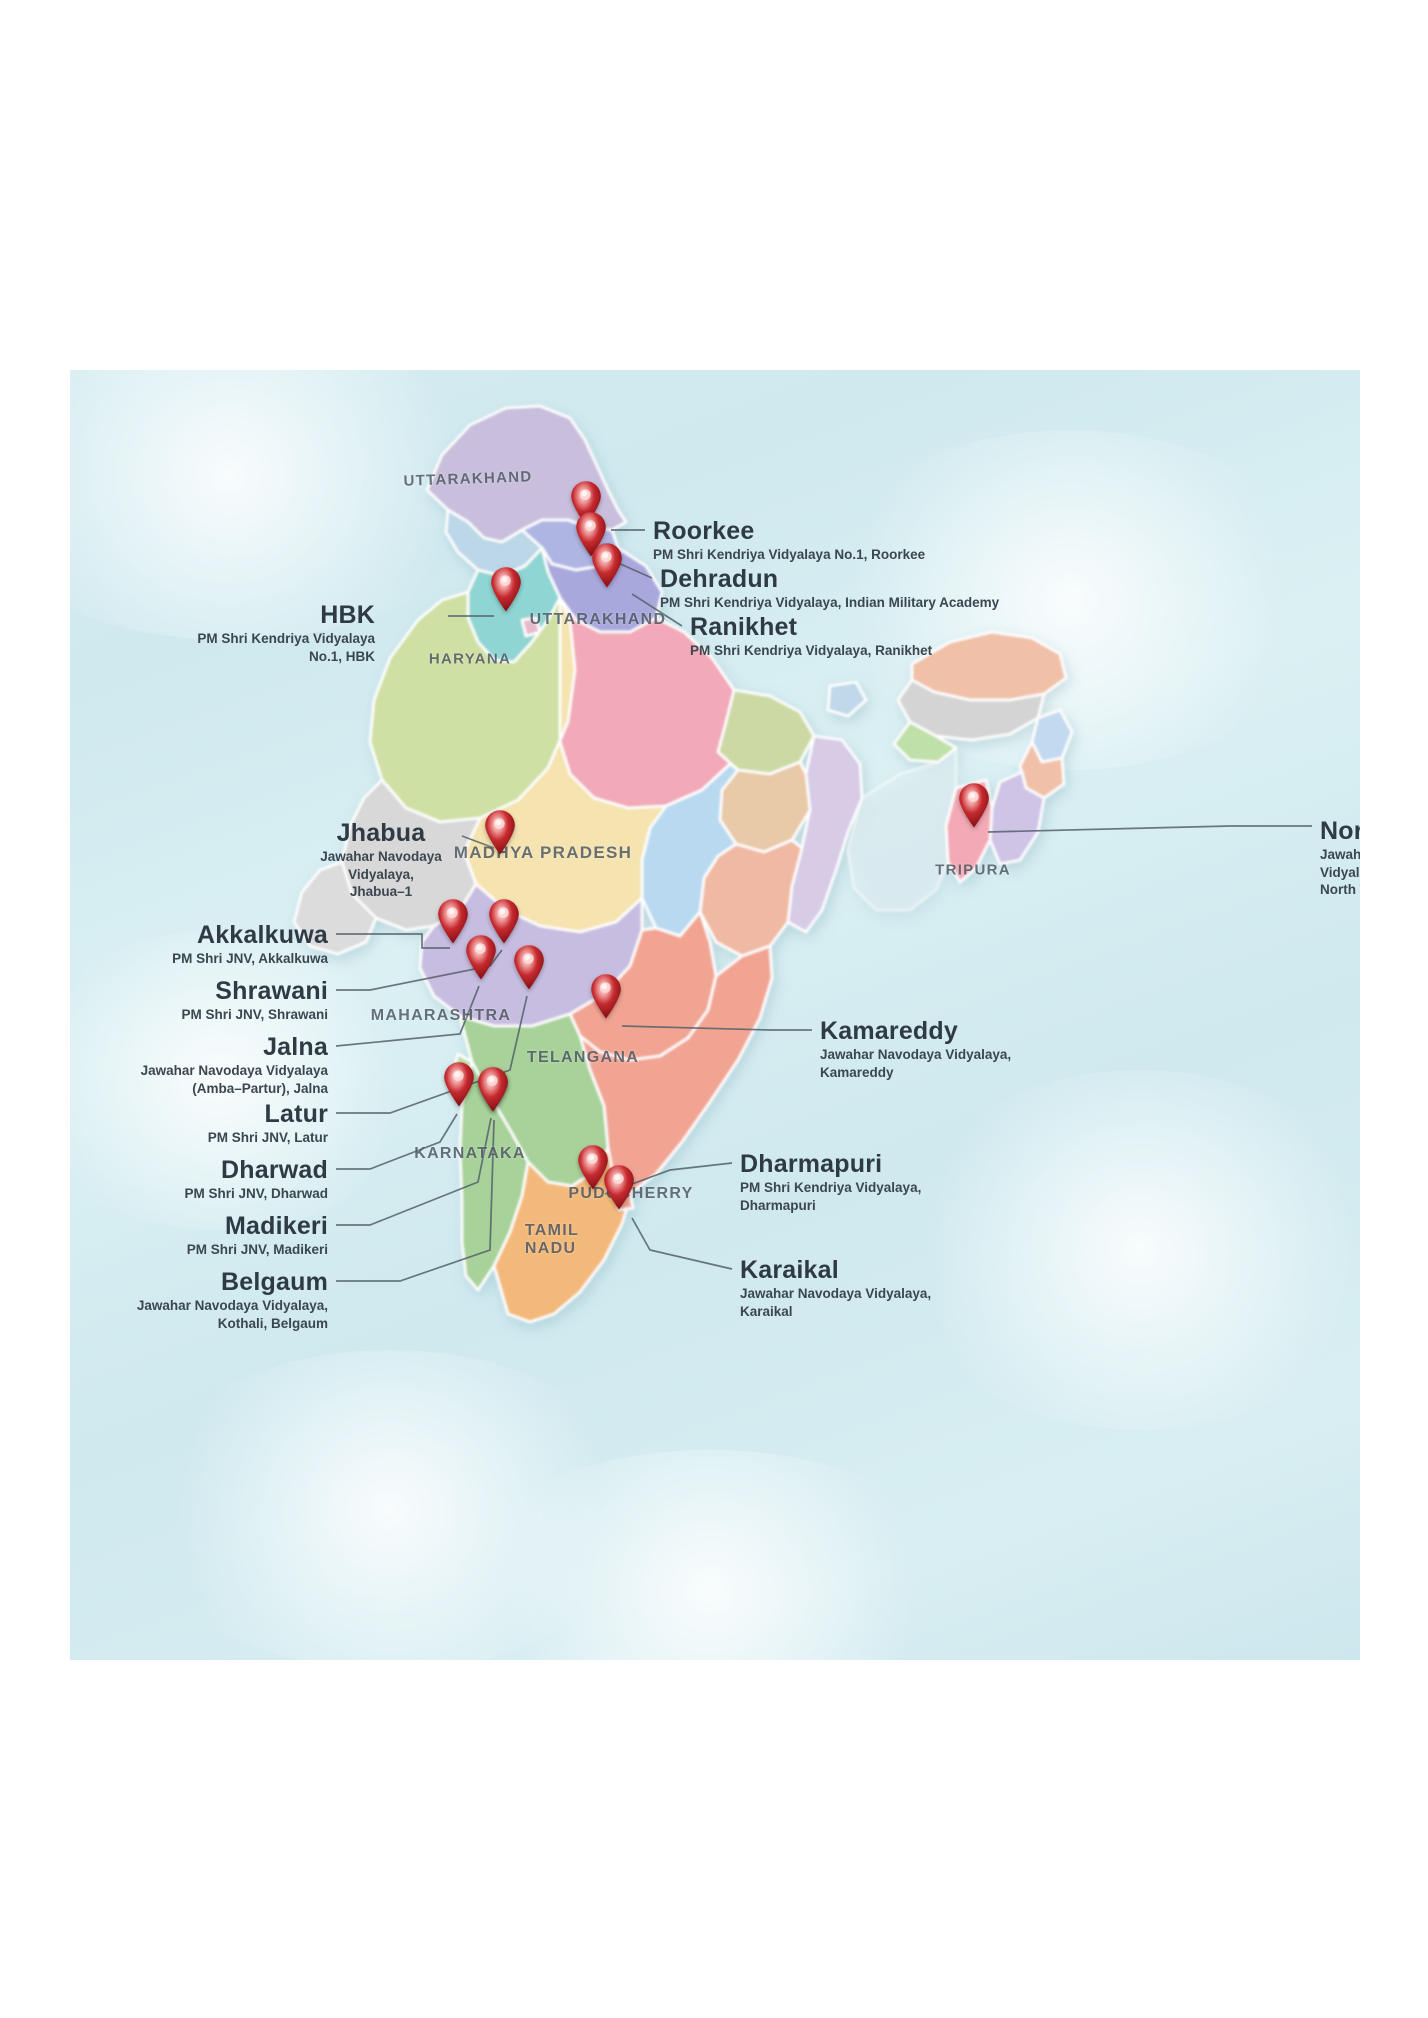 The width and height of the screenshot is (1428, 2018). Describe the element at coordinates (453, 921) in the screenshot. I see `map-pin-akkalkuwa` at that location.